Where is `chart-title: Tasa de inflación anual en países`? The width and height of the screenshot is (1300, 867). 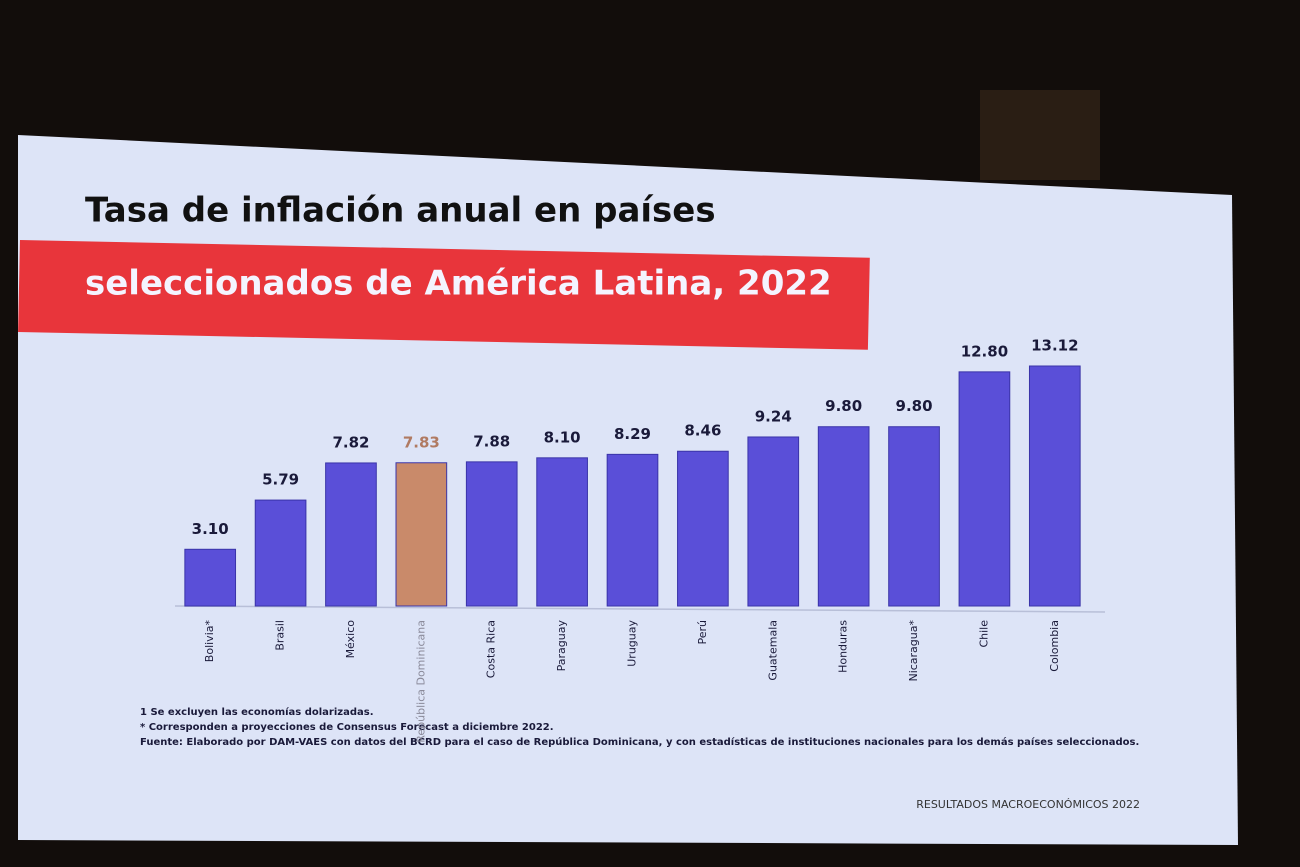
chart-title: Tasa de inflación anual en países is located at coordinates (400, 211).